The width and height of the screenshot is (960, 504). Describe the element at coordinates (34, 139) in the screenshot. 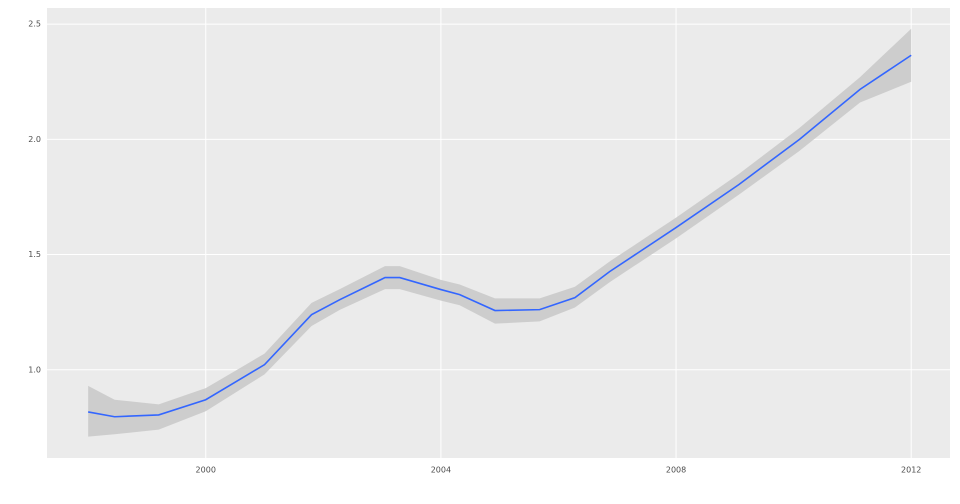

I see `y-tick-label: 2.0` at that location.